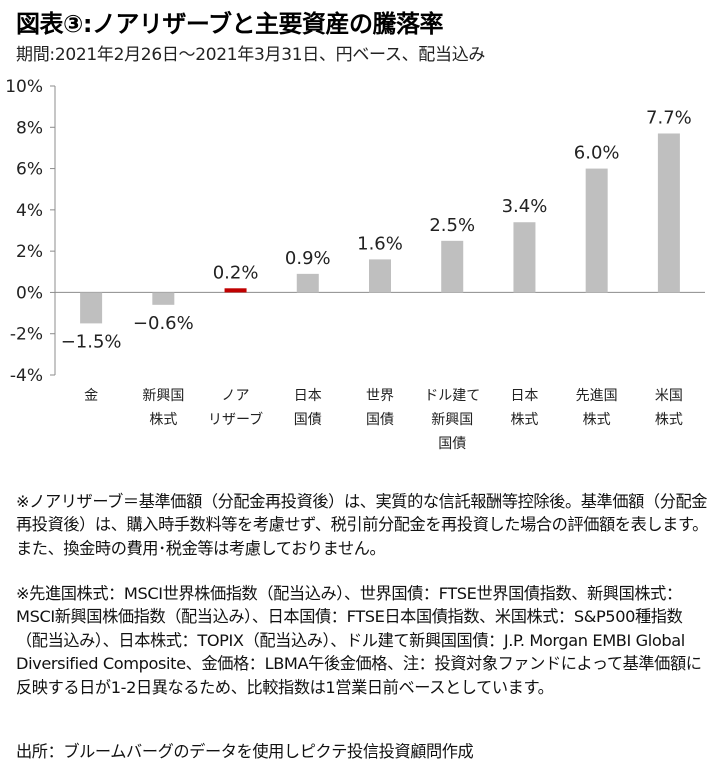 This screenshot has height=766, width=722. Describe the element at coordinates (597, 396) in the screenshot. I see `category-label: 先進国` at that location.